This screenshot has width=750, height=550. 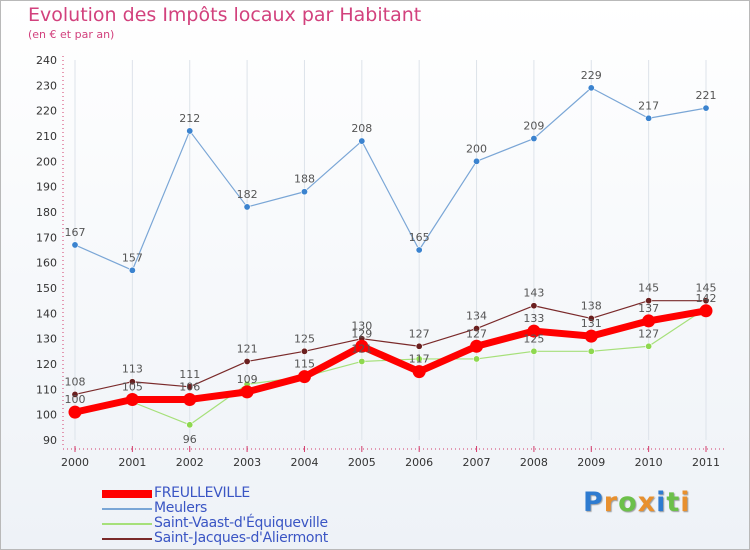 I want to click on data-label: 106, so click(x=189, y=386).